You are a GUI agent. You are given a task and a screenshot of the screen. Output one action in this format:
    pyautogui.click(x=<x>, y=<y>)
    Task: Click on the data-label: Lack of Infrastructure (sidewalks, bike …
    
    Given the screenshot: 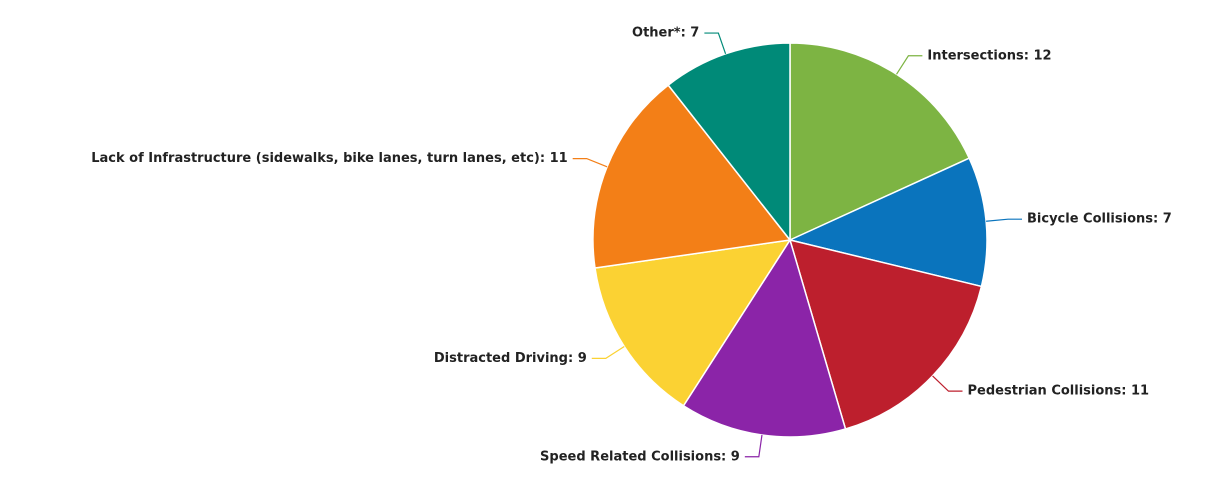 What is the action you would take?
    pyautogui.click(x=329, y=158)
    